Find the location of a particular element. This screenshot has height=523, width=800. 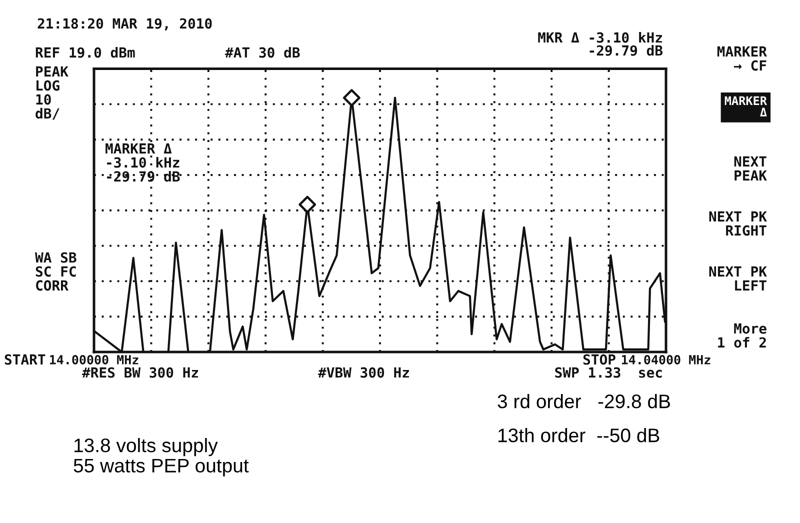

text: -29.79 dB is located at coordinates (626, 50).